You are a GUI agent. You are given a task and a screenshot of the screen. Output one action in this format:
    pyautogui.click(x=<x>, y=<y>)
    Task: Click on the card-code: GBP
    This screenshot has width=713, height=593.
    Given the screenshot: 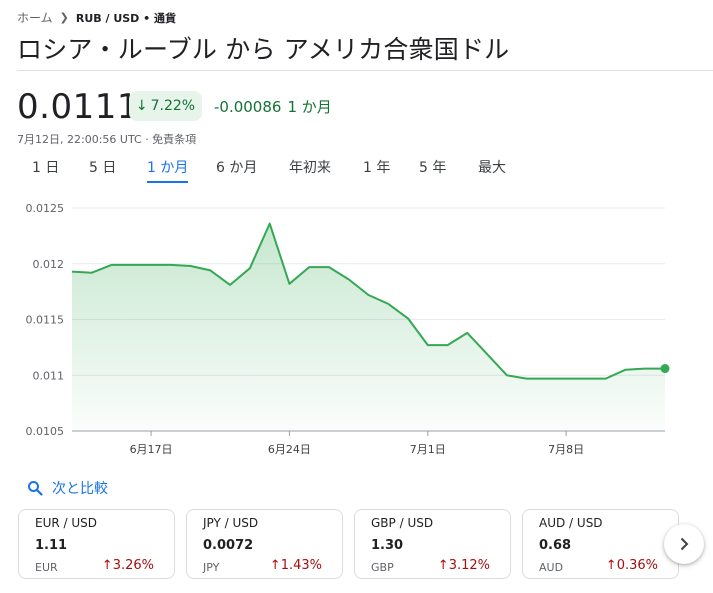 What is the action you would take?
    pyautogui.click(x=382, y=567)
    